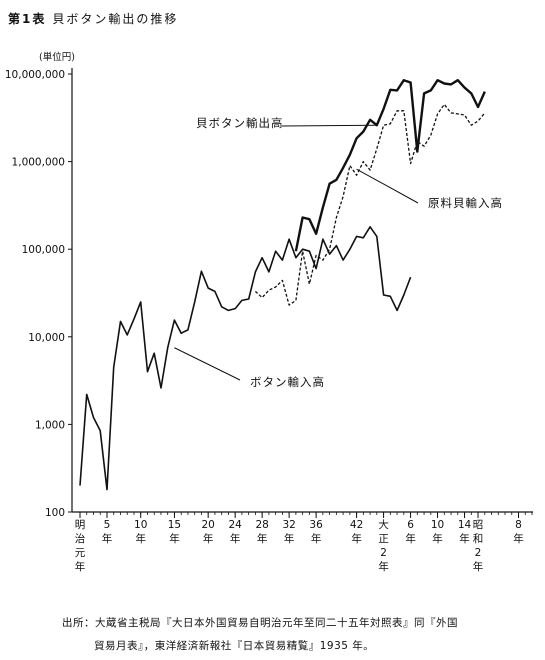 The width and height of the screenshot is (545, 660). Describe the element at coordinates (46, 338) in the screenshot. I see `y-tick-label: 10,000` at that location.